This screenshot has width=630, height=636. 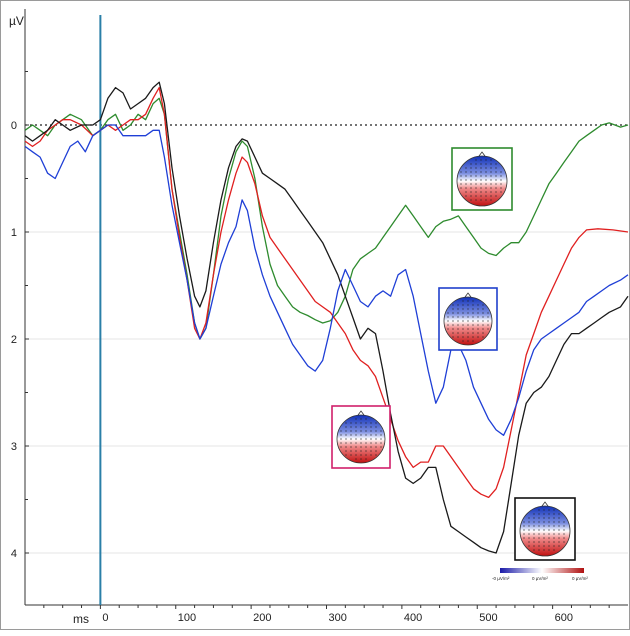 What do you see at coordinates (482, 179) in the screenshot?
I see `scalp-map-green` at bounding box center [482, 179].